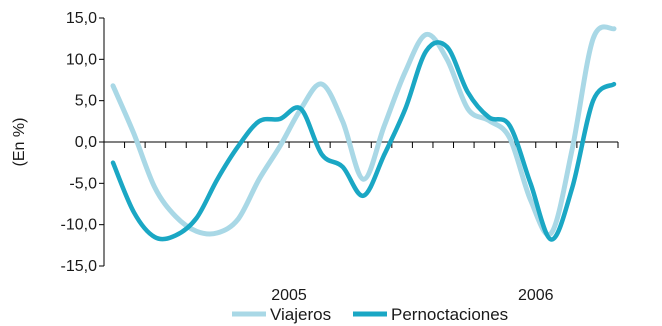  Describe the element at coordinates (81, 18) in the screenshot. I see `y-tick-label: 15,0` at that location.